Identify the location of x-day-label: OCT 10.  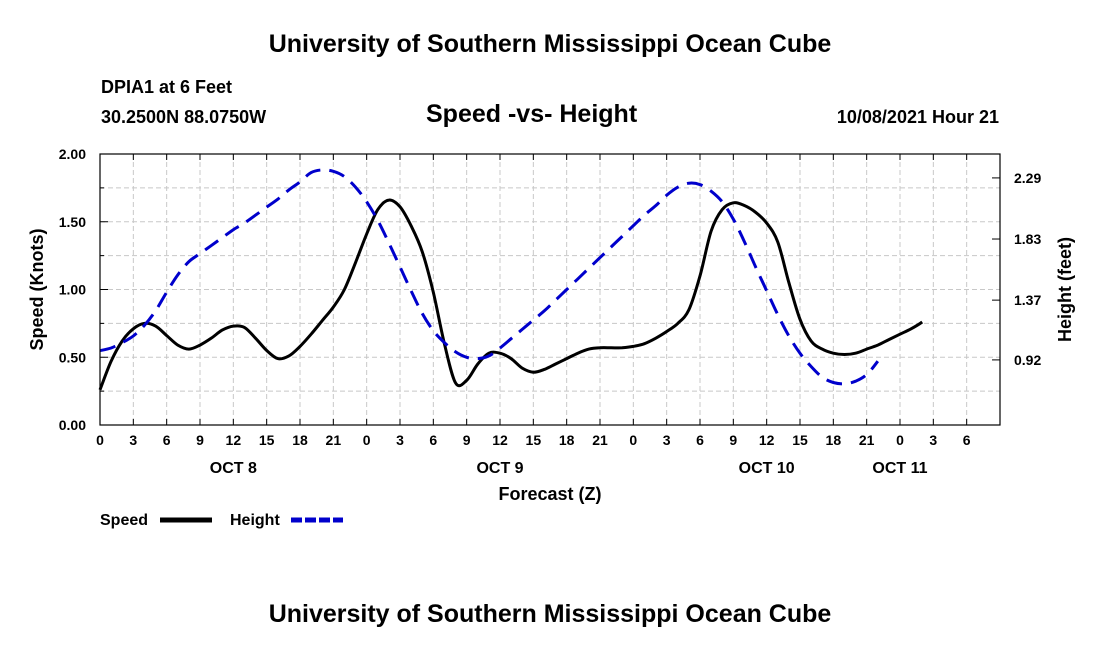
(767, 468).